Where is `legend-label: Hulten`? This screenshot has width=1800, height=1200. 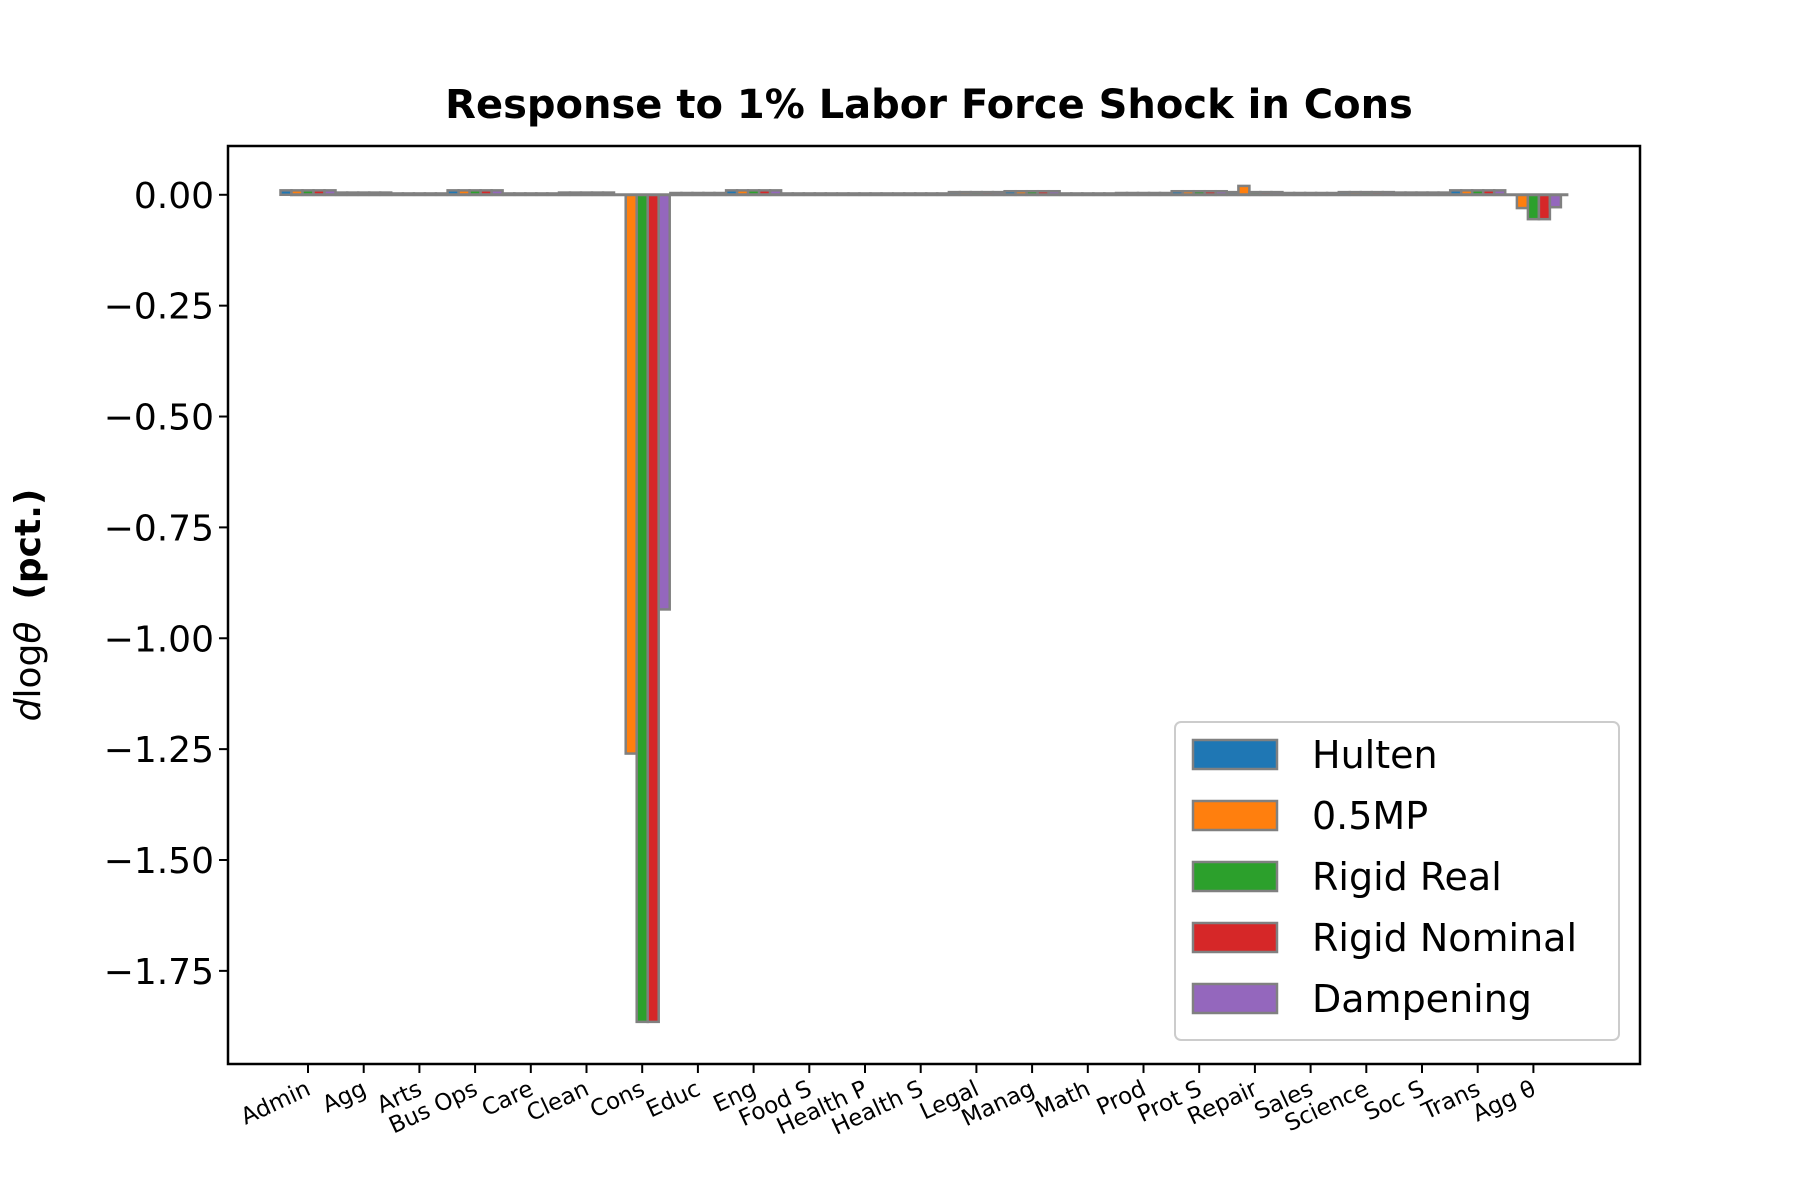 legend-label: Hulten is located at coordinates (1375, 755).